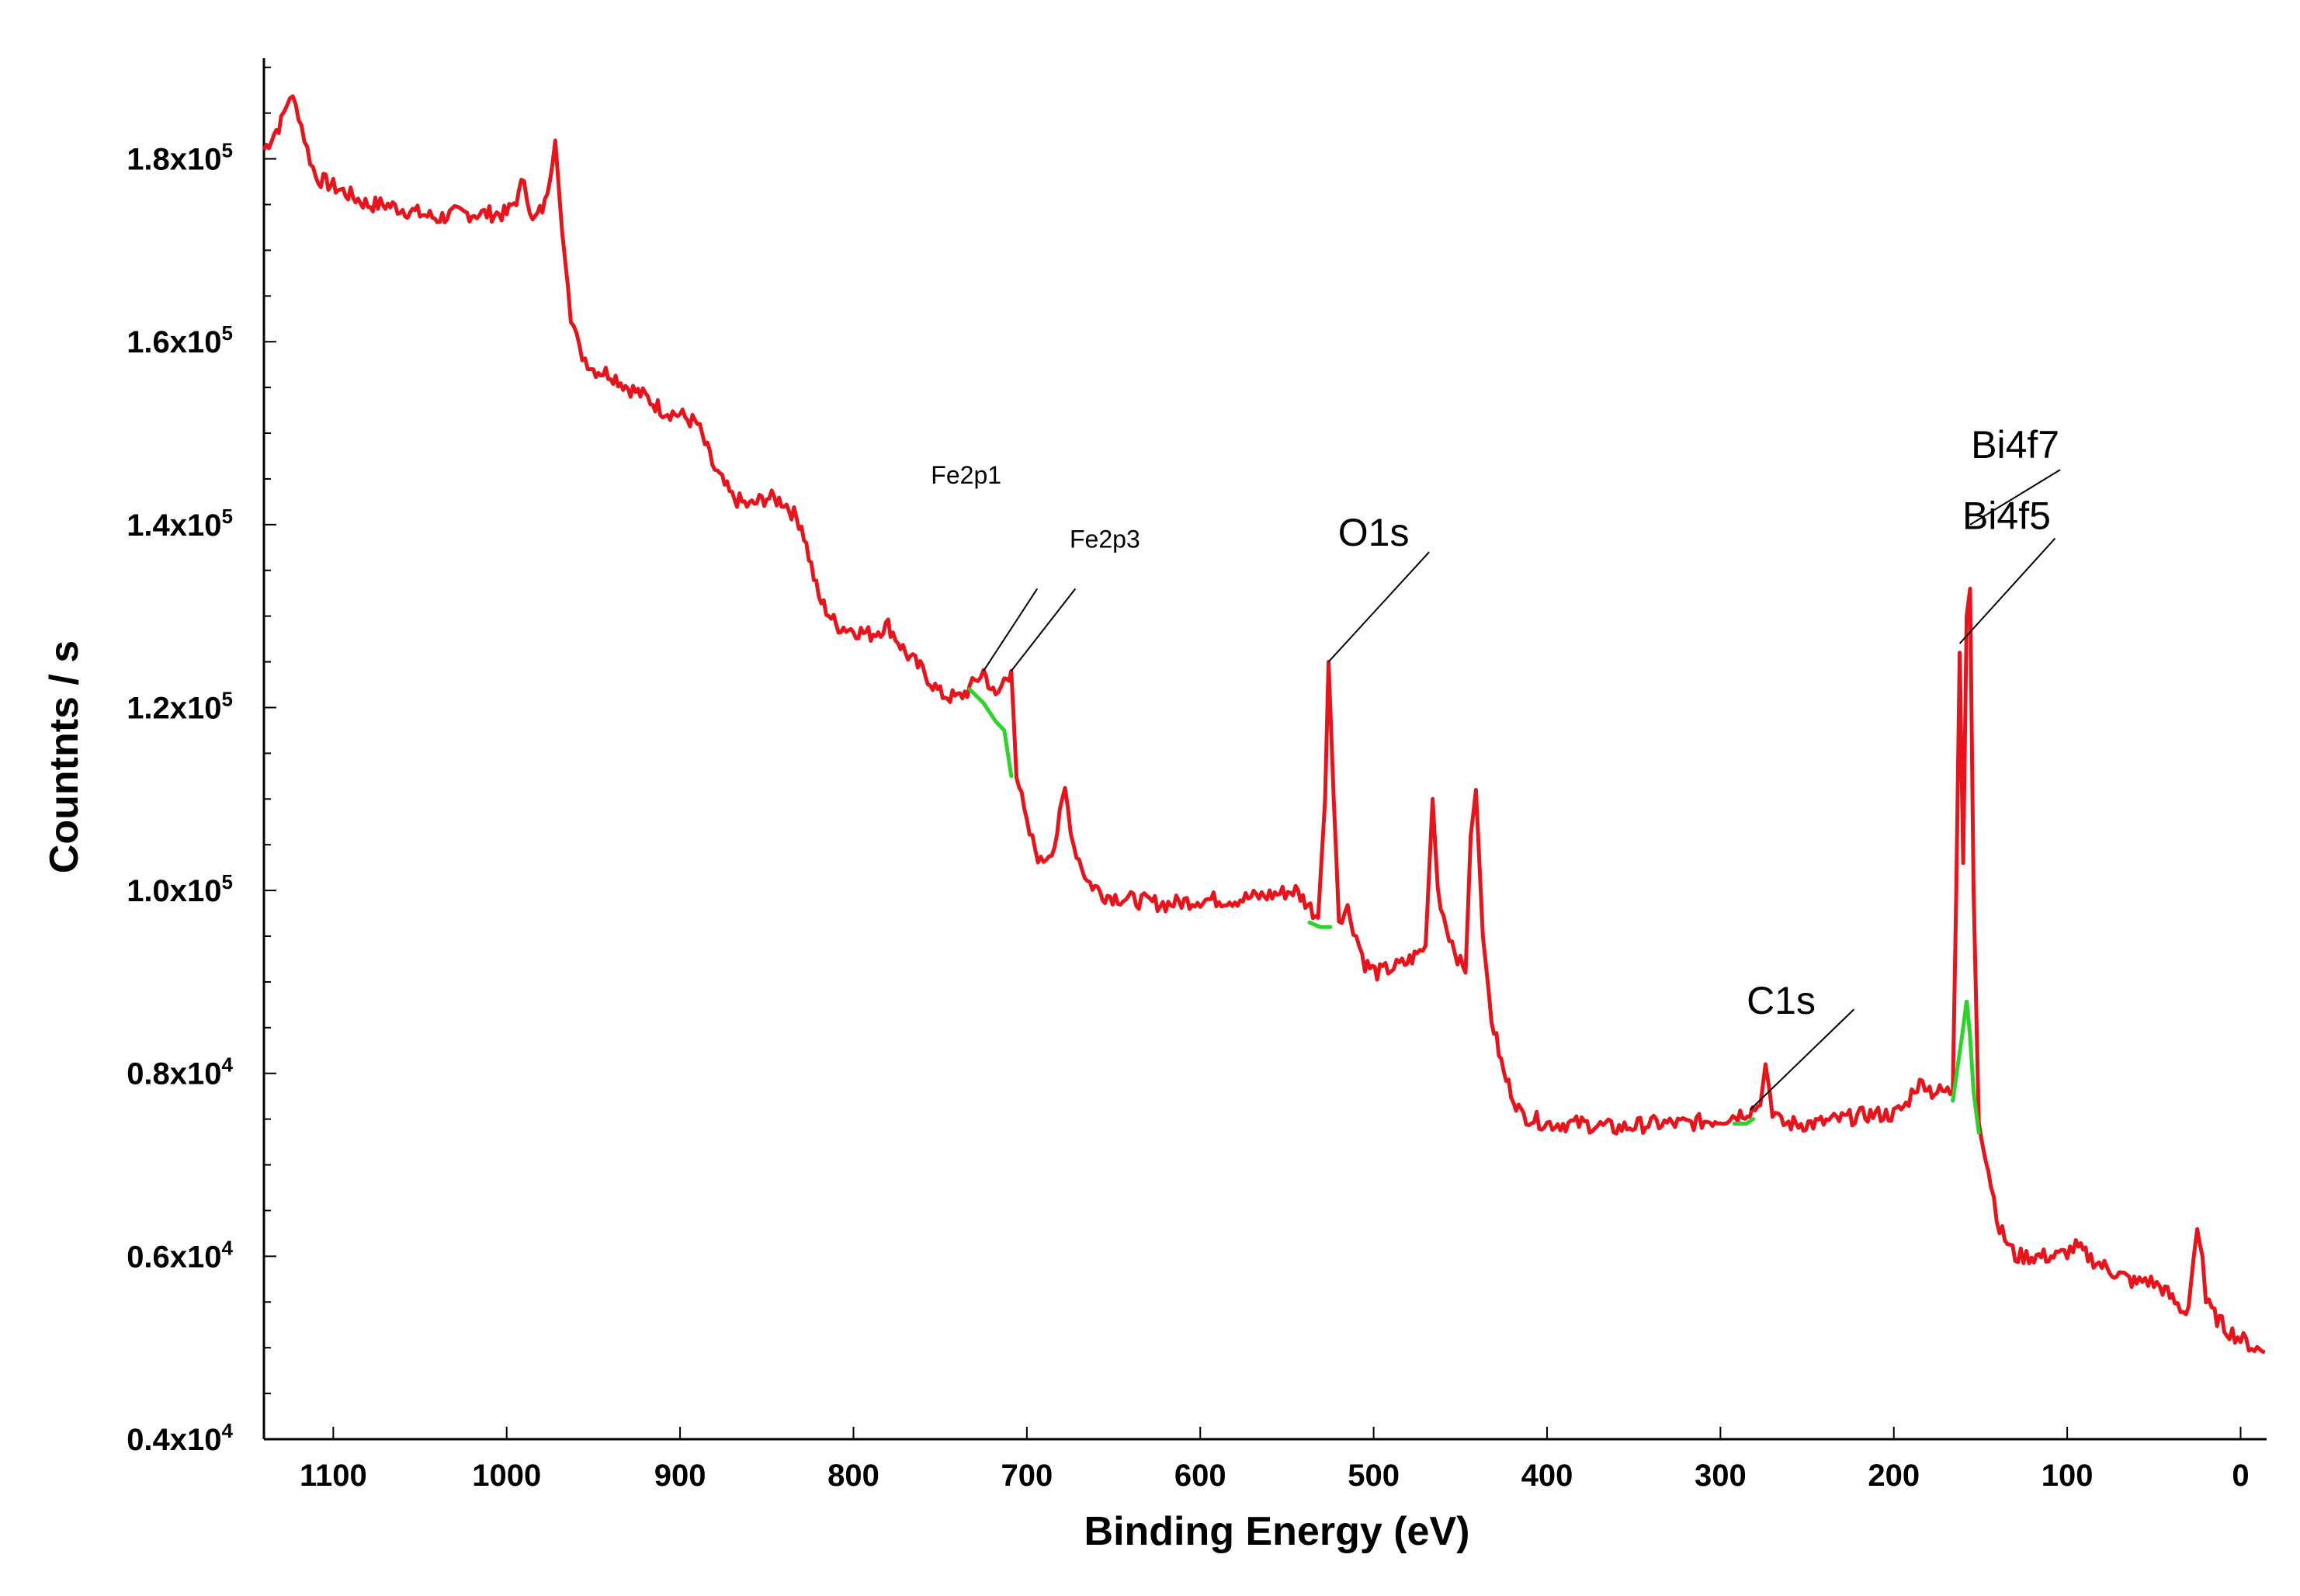 The height and width of the screenshot is (1596, 2300). What do you see at coordinates (1200, 1476) in the screenshot?
I see `x-tick-label: 600` at bounding box center [1200, 1476].